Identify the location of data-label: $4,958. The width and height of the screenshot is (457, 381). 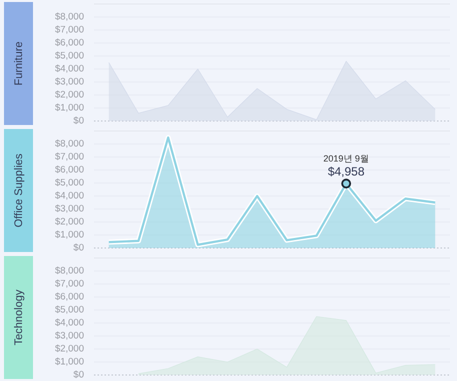
(346, 171).